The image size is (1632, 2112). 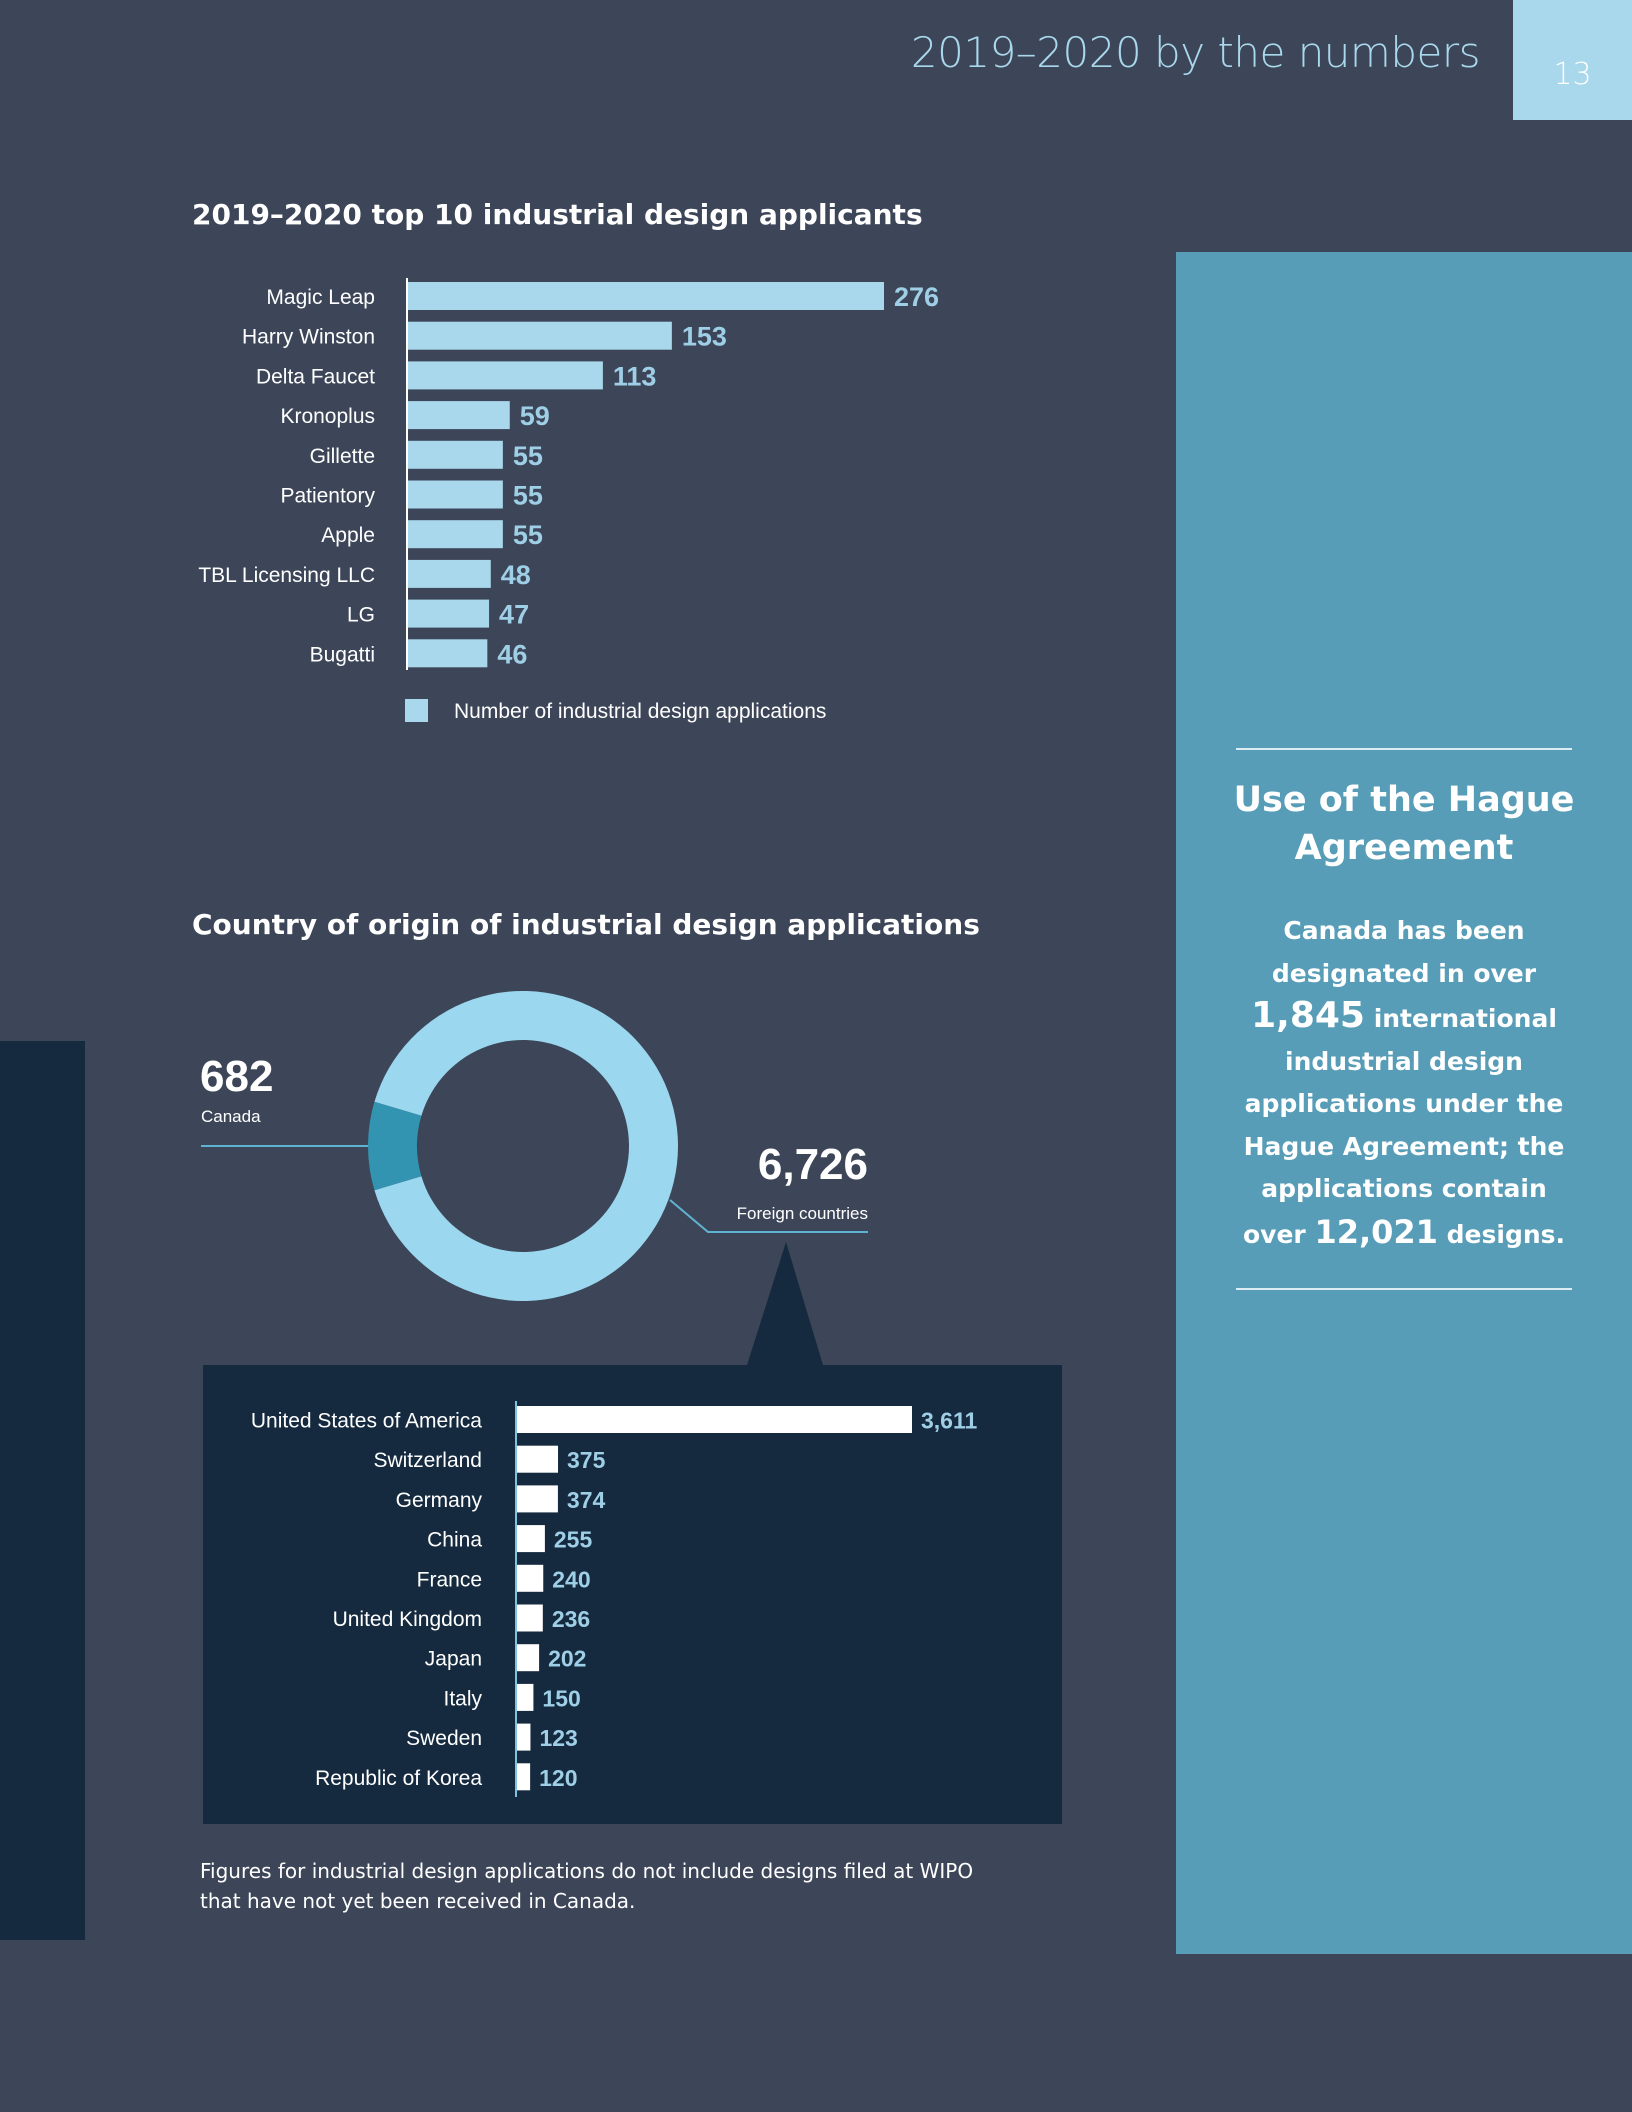 What do you see at coordinates (416, 710) in the screenshot?
I see `legend-swatch` at bounding box center [416, 710].